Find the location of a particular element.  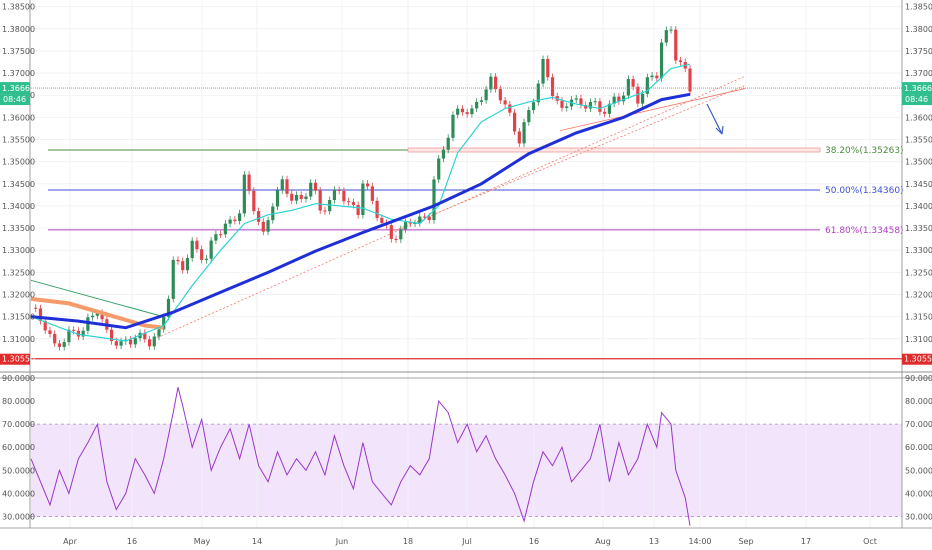

time-tick: 18 is located at coordinates (408, 541).